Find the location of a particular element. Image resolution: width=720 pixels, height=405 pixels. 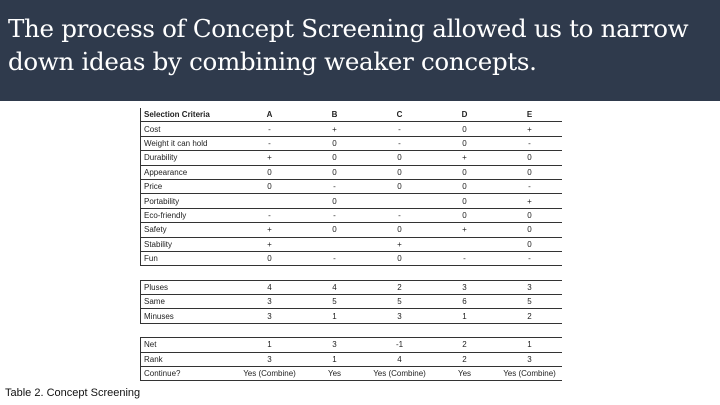

criterion-cell: Fun is located at coordinates (188, 259).